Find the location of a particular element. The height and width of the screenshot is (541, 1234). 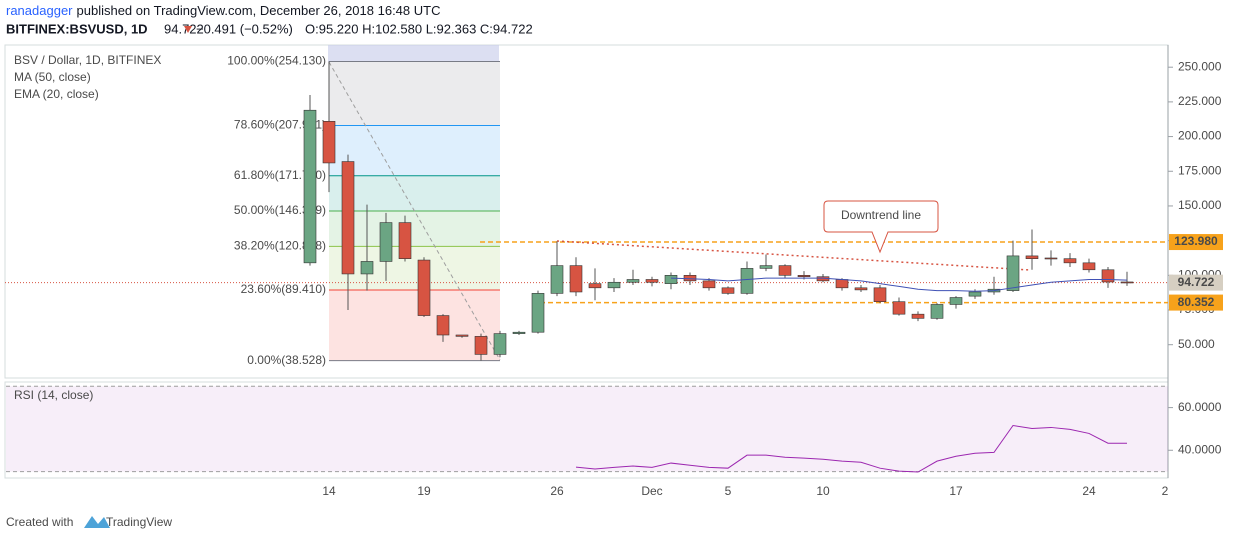

main-title: BSV / Dollar, 1D, BITFINEX is located at coordinates (87, 60).